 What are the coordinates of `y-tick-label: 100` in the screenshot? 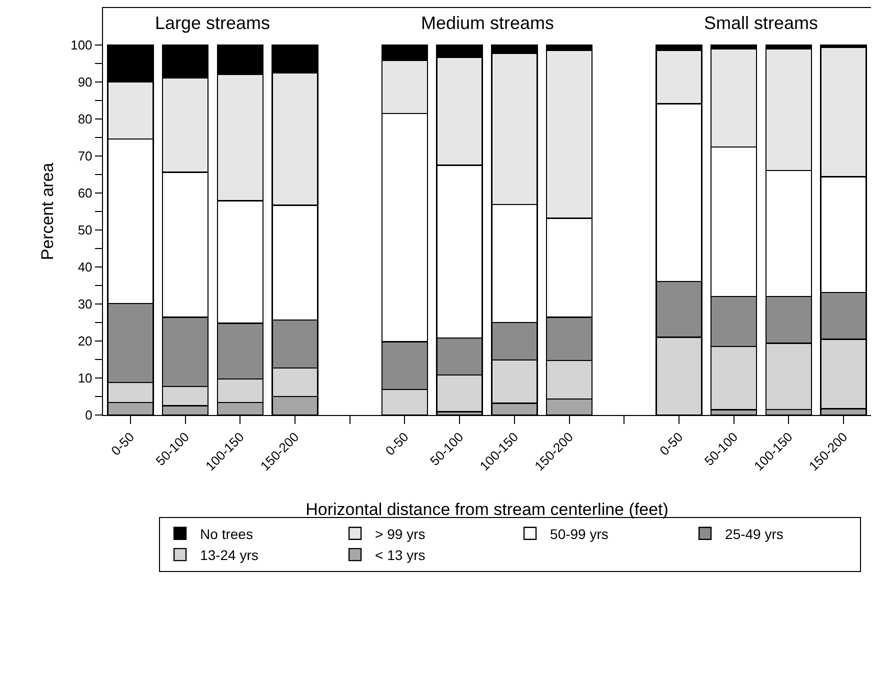 It's located at (81, 45).